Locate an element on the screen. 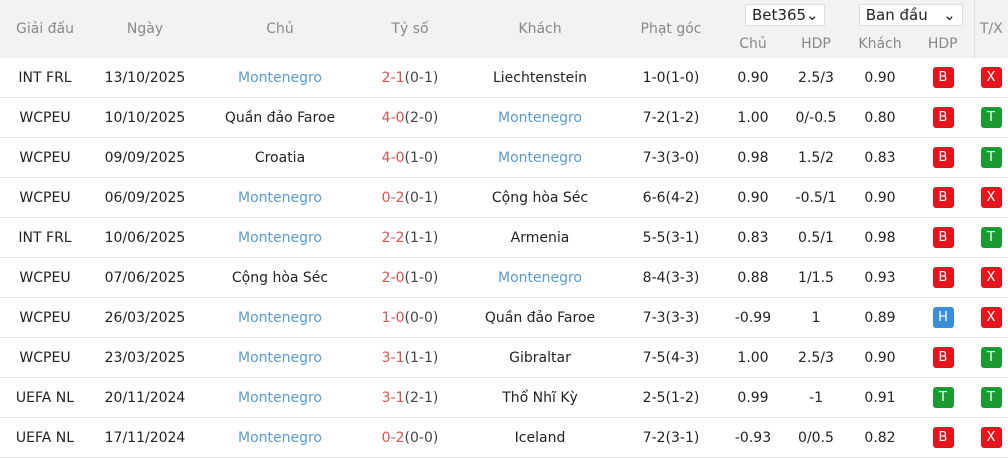 The height and width of the screenshot is (458, 1008). corners: 7-3(3-0) is located at coordinates (671, 157).